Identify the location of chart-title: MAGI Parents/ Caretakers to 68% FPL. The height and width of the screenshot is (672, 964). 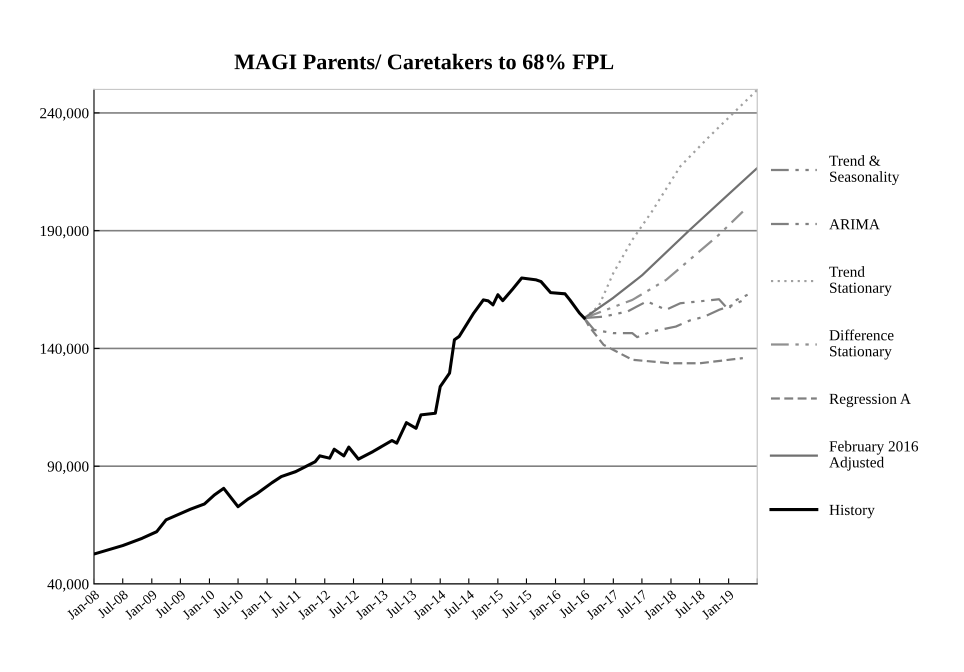
(424, 62).